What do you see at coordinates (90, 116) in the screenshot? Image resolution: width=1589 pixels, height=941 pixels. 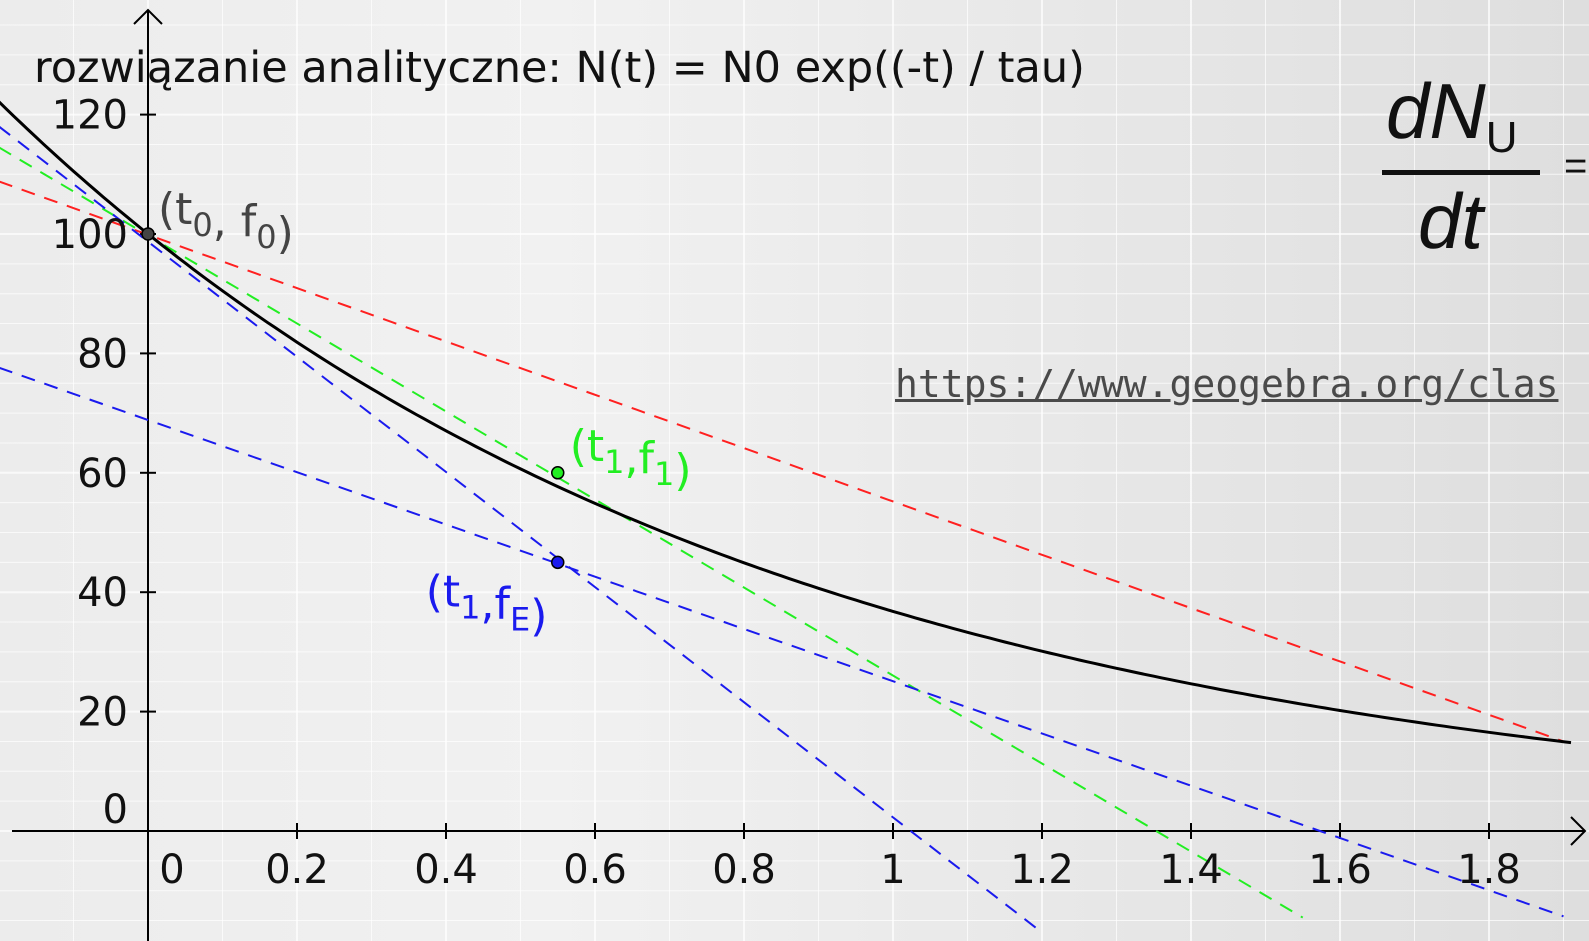 I see `y-tick-label: 120` at bounding box center [90, 116].